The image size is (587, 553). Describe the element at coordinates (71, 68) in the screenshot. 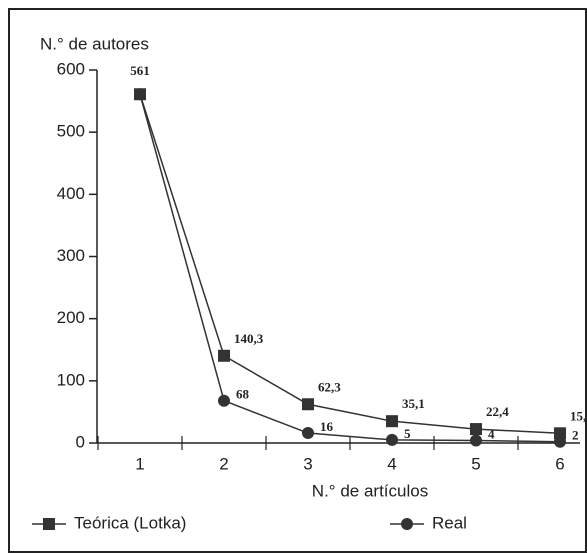

I see `y-tick-label: 600` at that location.